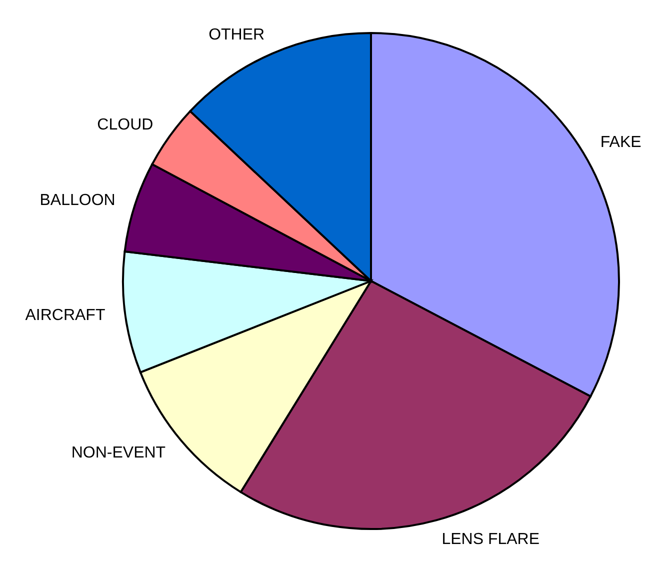 The height and width of the screenshot is (571, 669). What do you see at coordinates (118, 453) in the screenshot?
I see `slice-label: NON-EVENT` at bounding box center [118, 453].